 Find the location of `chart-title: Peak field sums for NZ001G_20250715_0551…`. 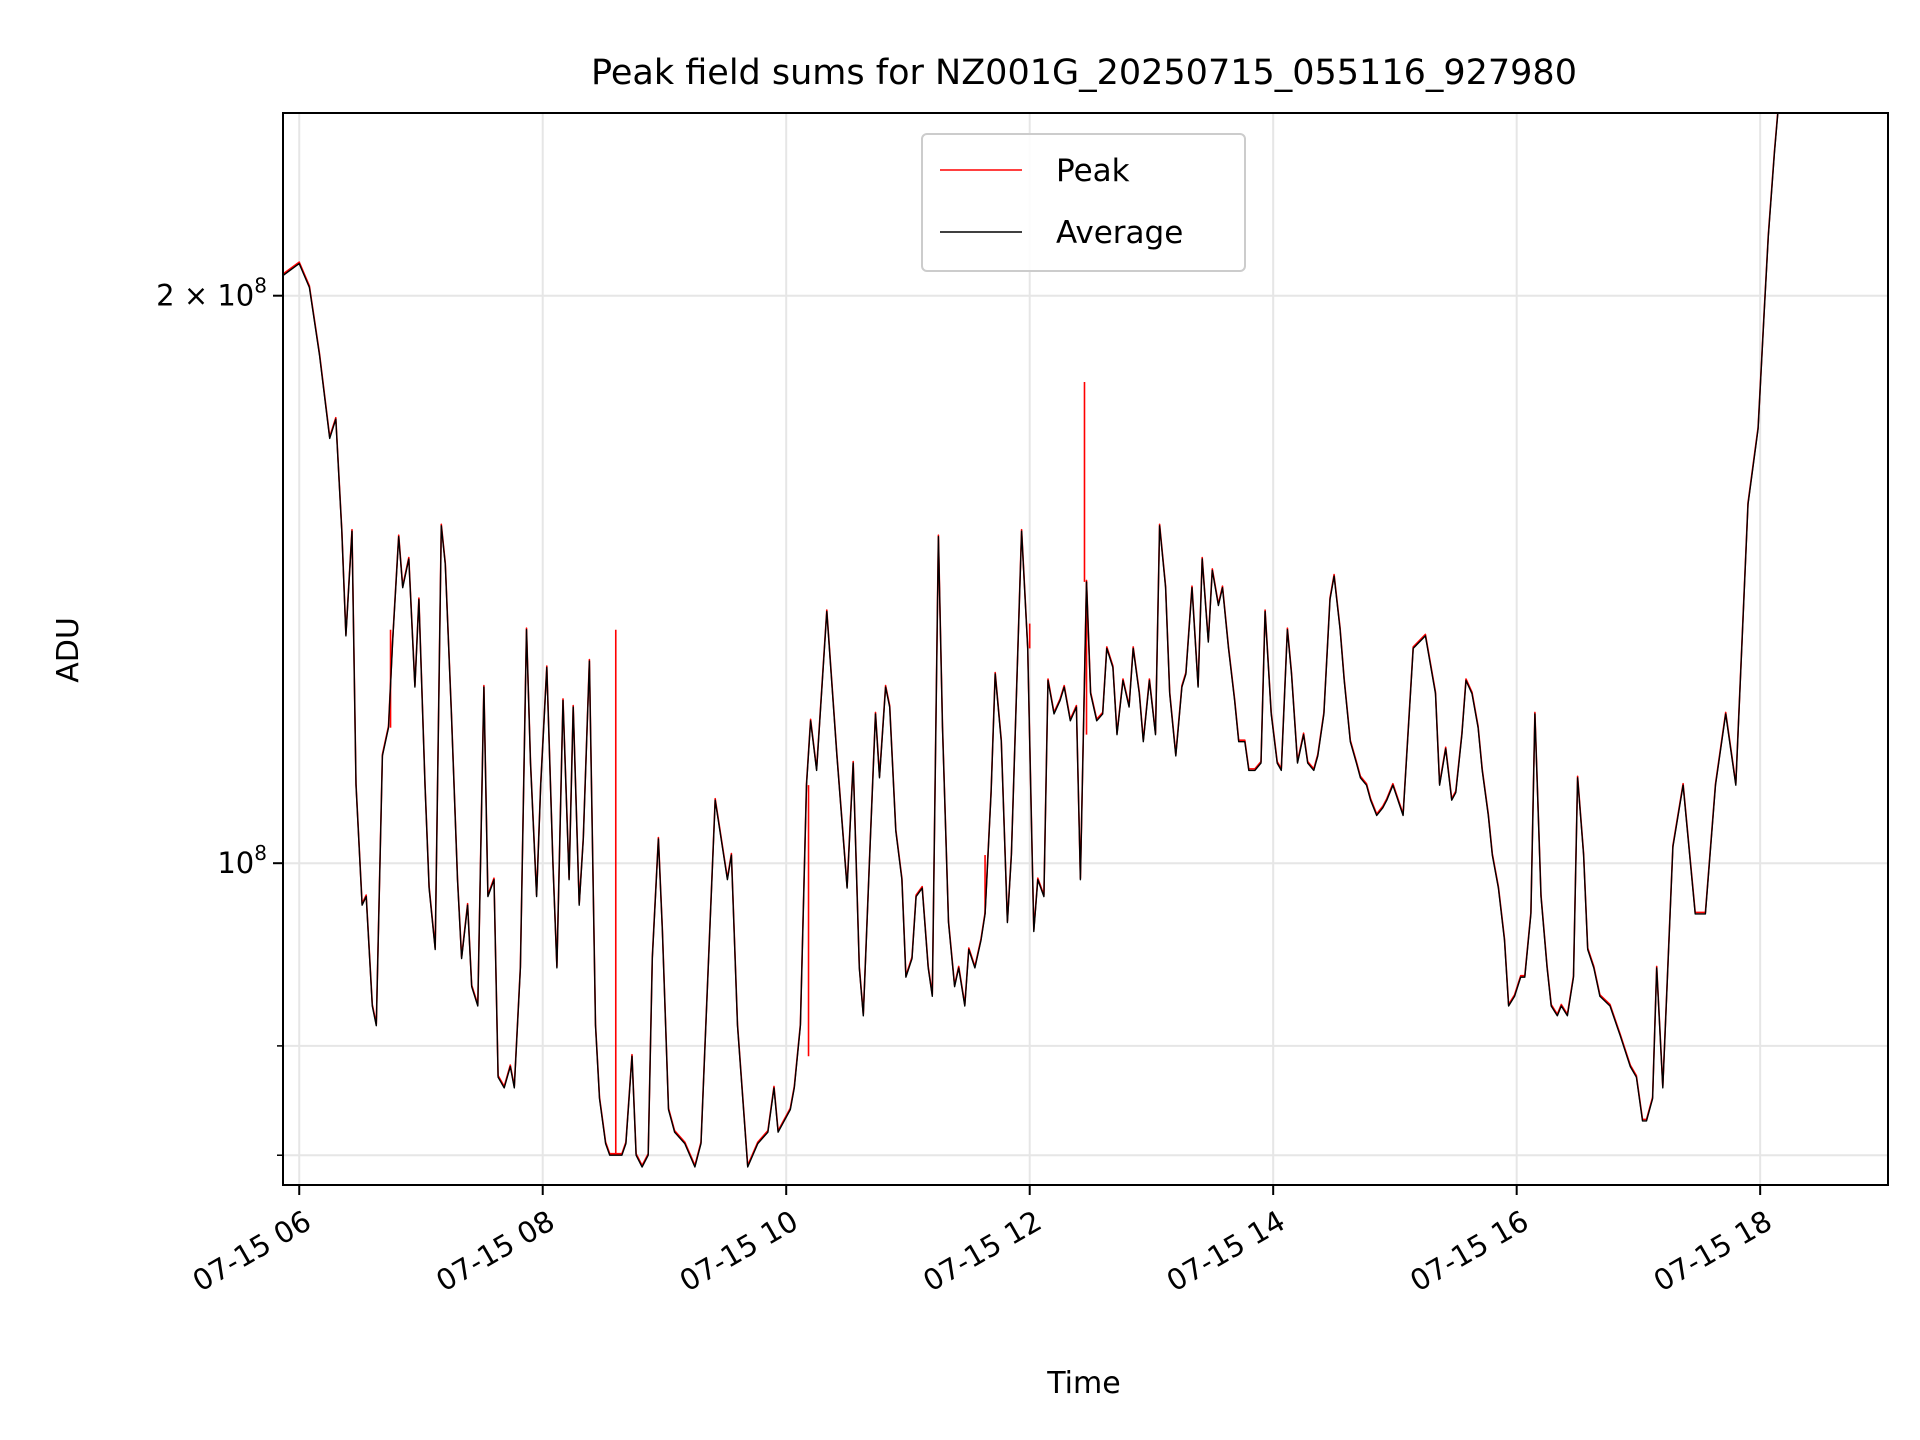

chart-title: Peak field sums for NZ001G_20250715_0551… is located at coordinates (1084, 73).